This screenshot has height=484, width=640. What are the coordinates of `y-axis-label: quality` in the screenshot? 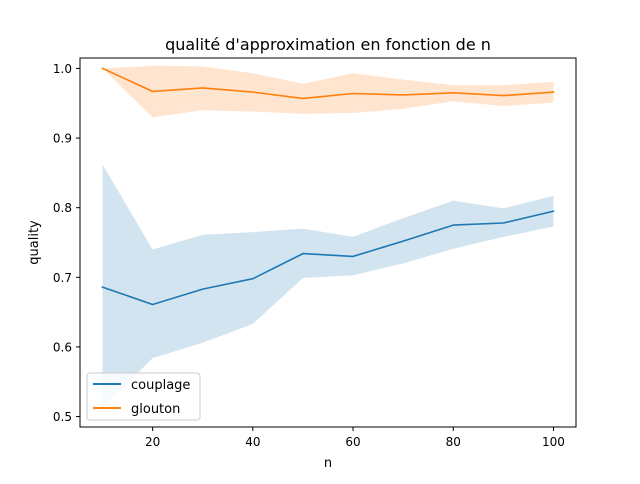 It's located at (34, 242).